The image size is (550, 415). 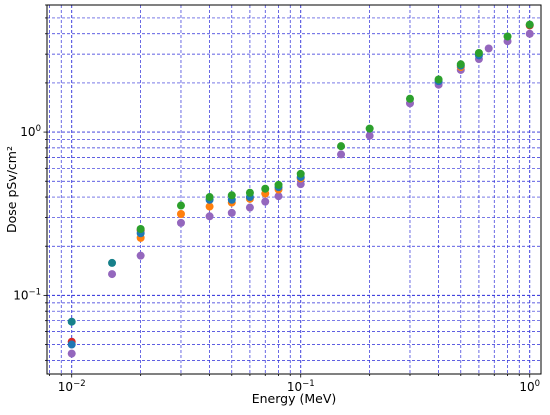 What do you see at coordinates (294, 398) in the screenshot?
I see `x-axis-title: Energy (MeV)` at bounding box center [294, 398].